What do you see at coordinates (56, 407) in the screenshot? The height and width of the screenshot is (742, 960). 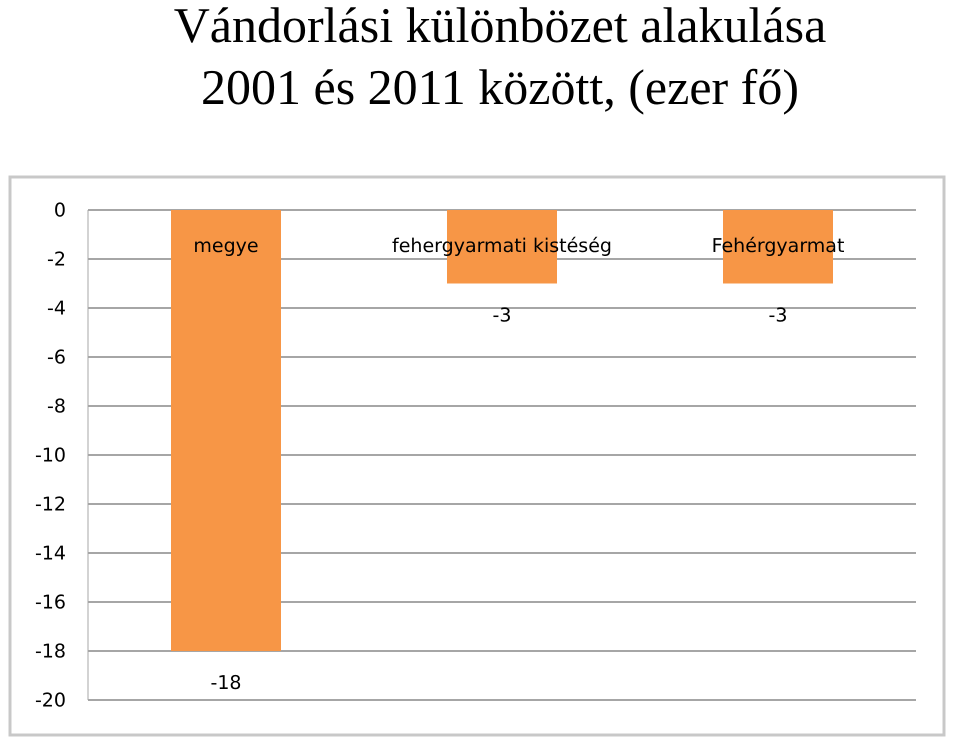 I see `y-tick-label: -8` at bounding box center [56, 407].